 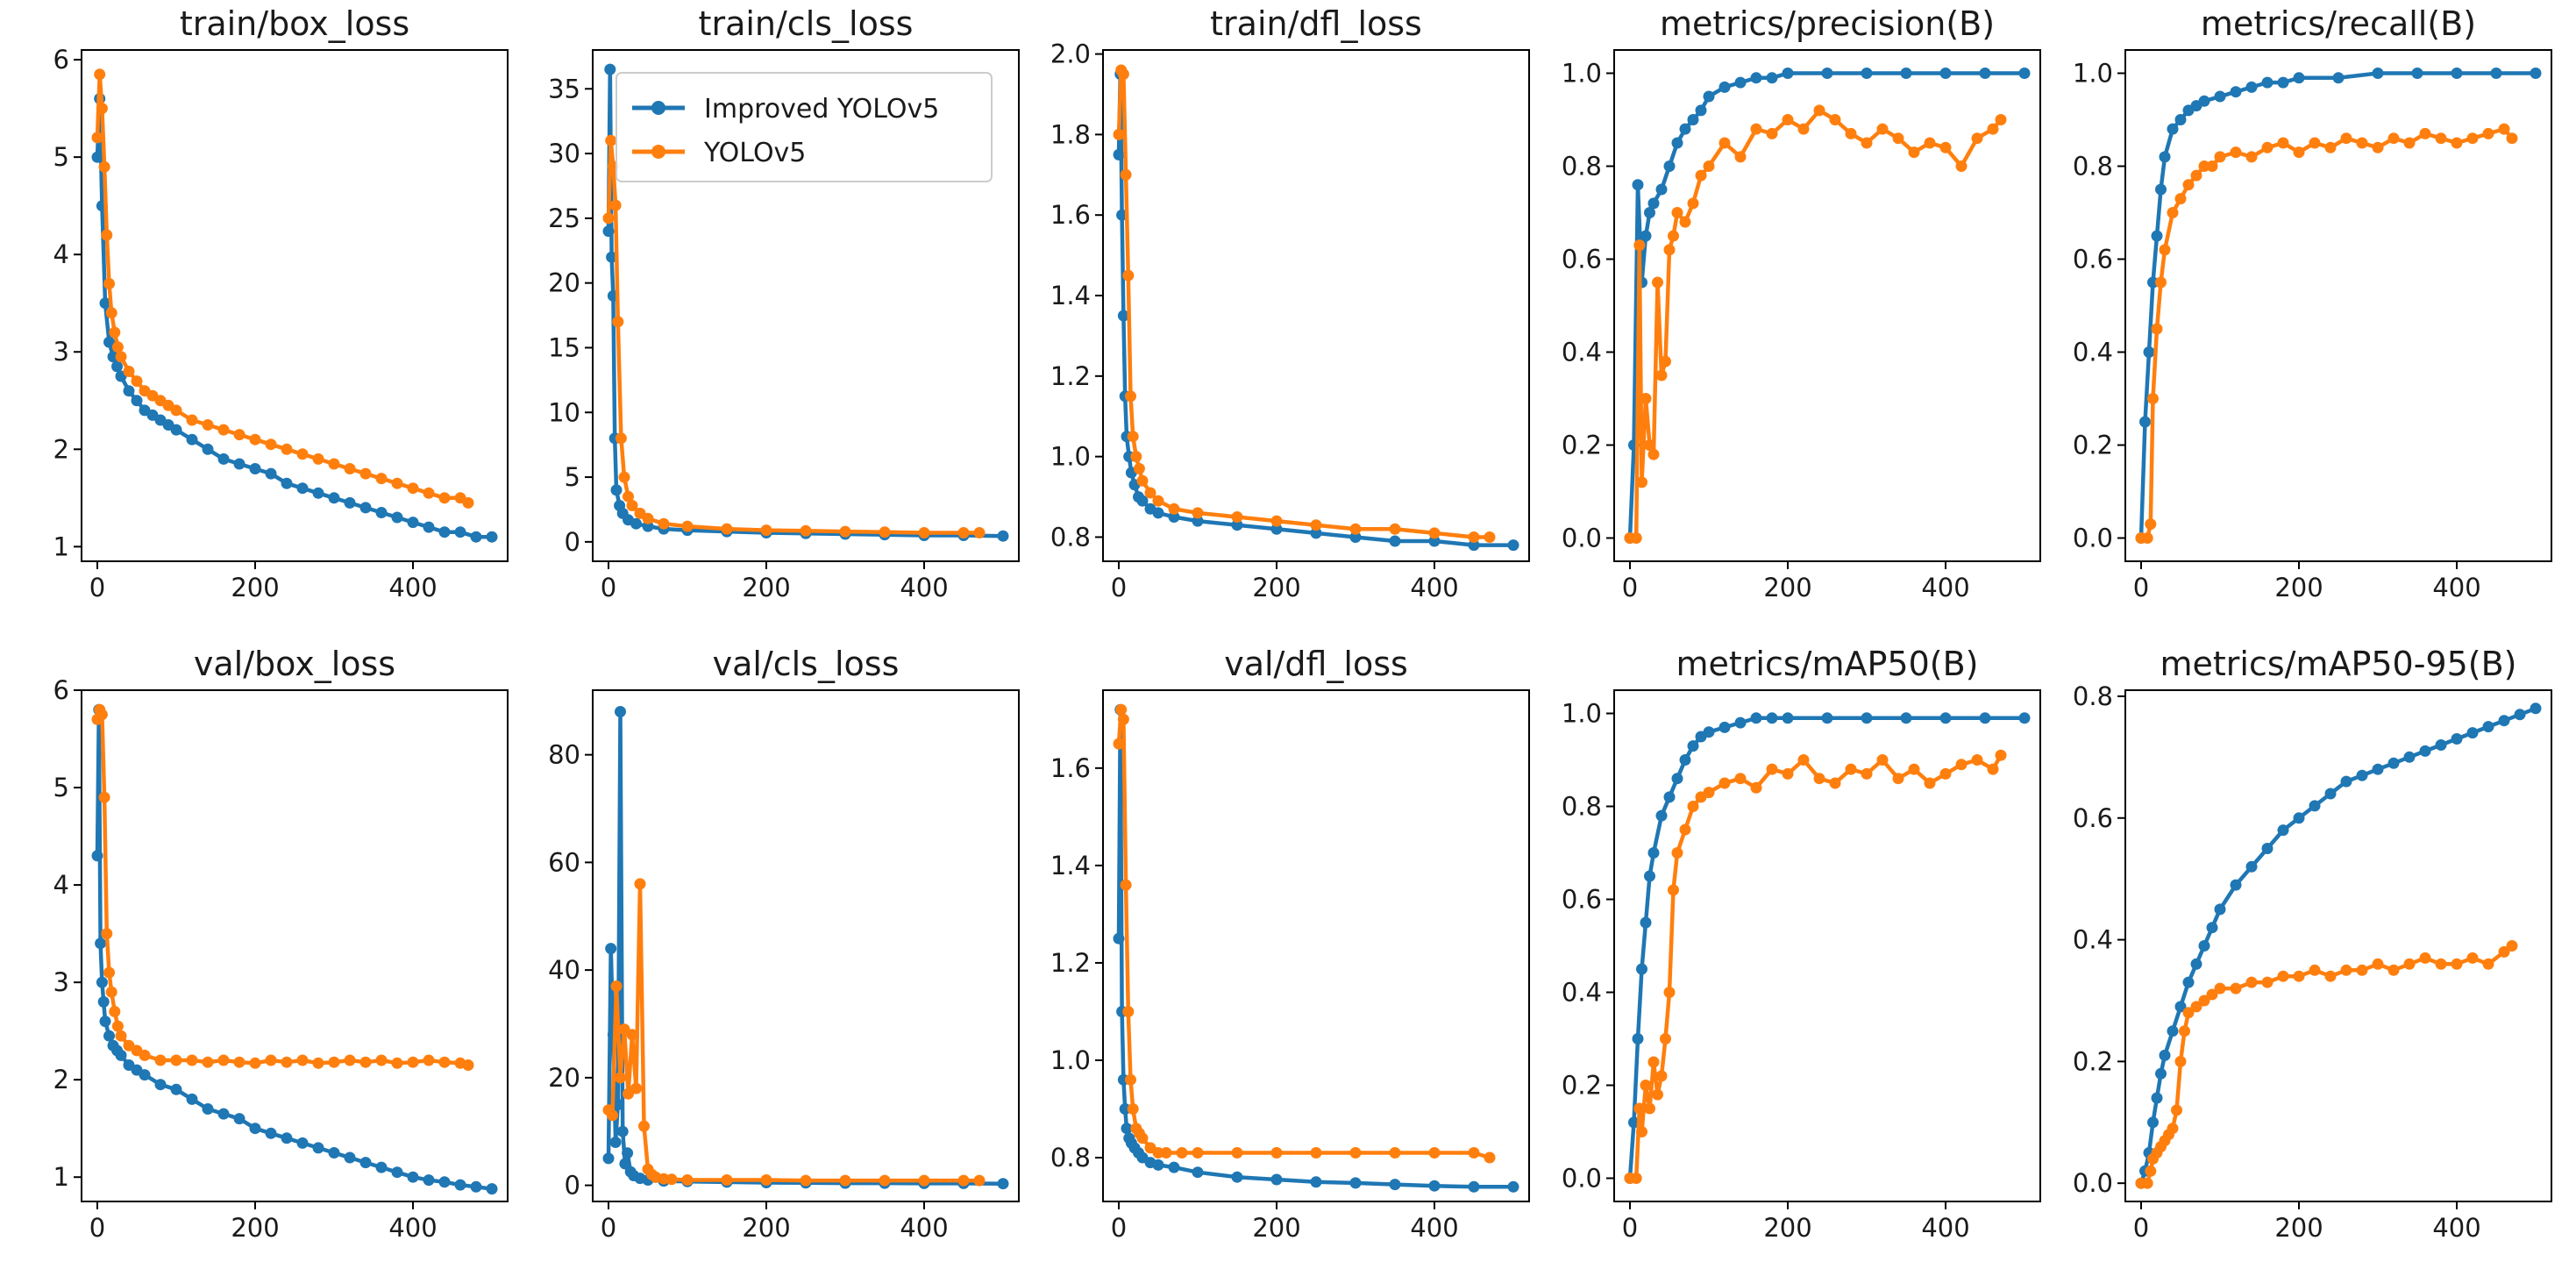 What do you see at coordinates (564, 218) in the screenshot?
I see `y-tick-label: 25` at bounding box center [564, 218].